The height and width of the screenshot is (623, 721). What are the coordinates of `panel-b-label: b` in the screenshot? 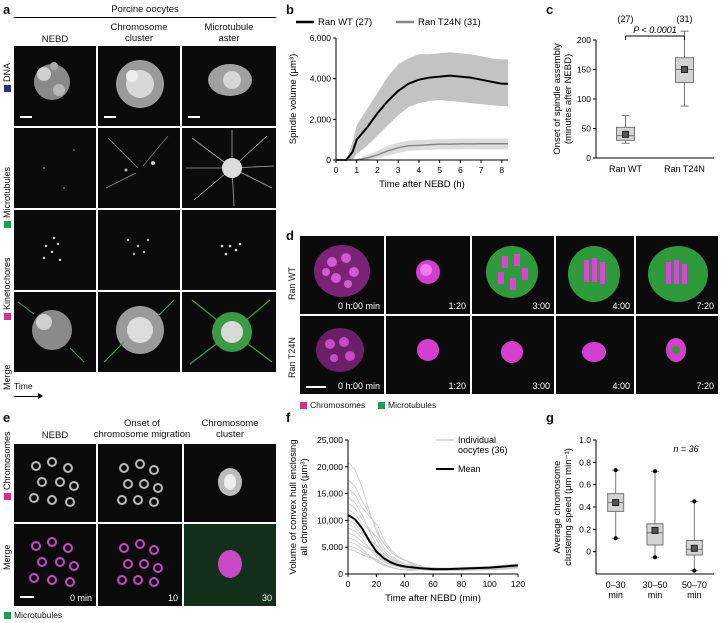 It's located at (290, 9).